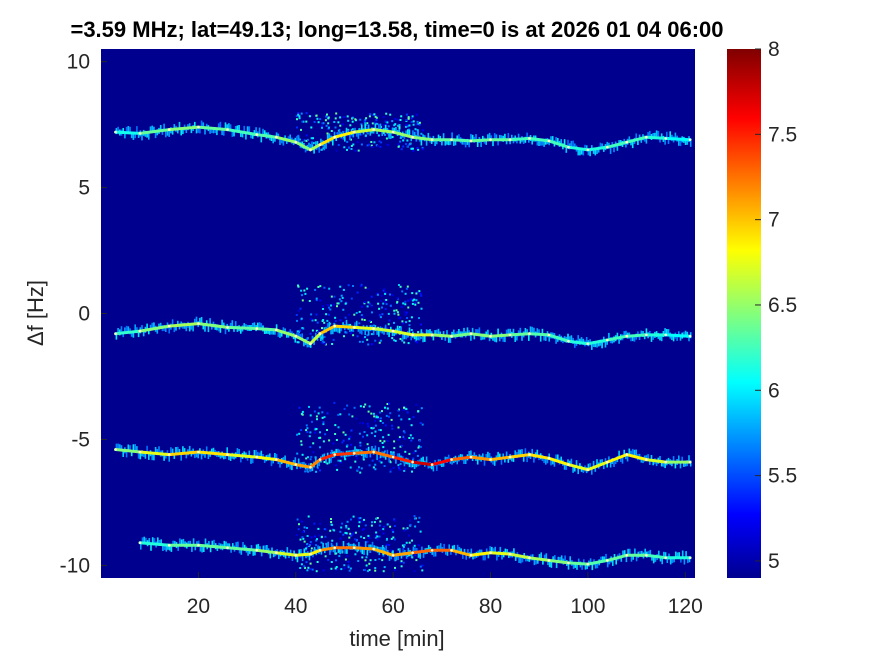 The width and height of the screenshot is (875, 656). What do you see at coordinates (78, 62) in the screenshot?
I see `y-tick-label: 10` at bounding box center [78, 62].